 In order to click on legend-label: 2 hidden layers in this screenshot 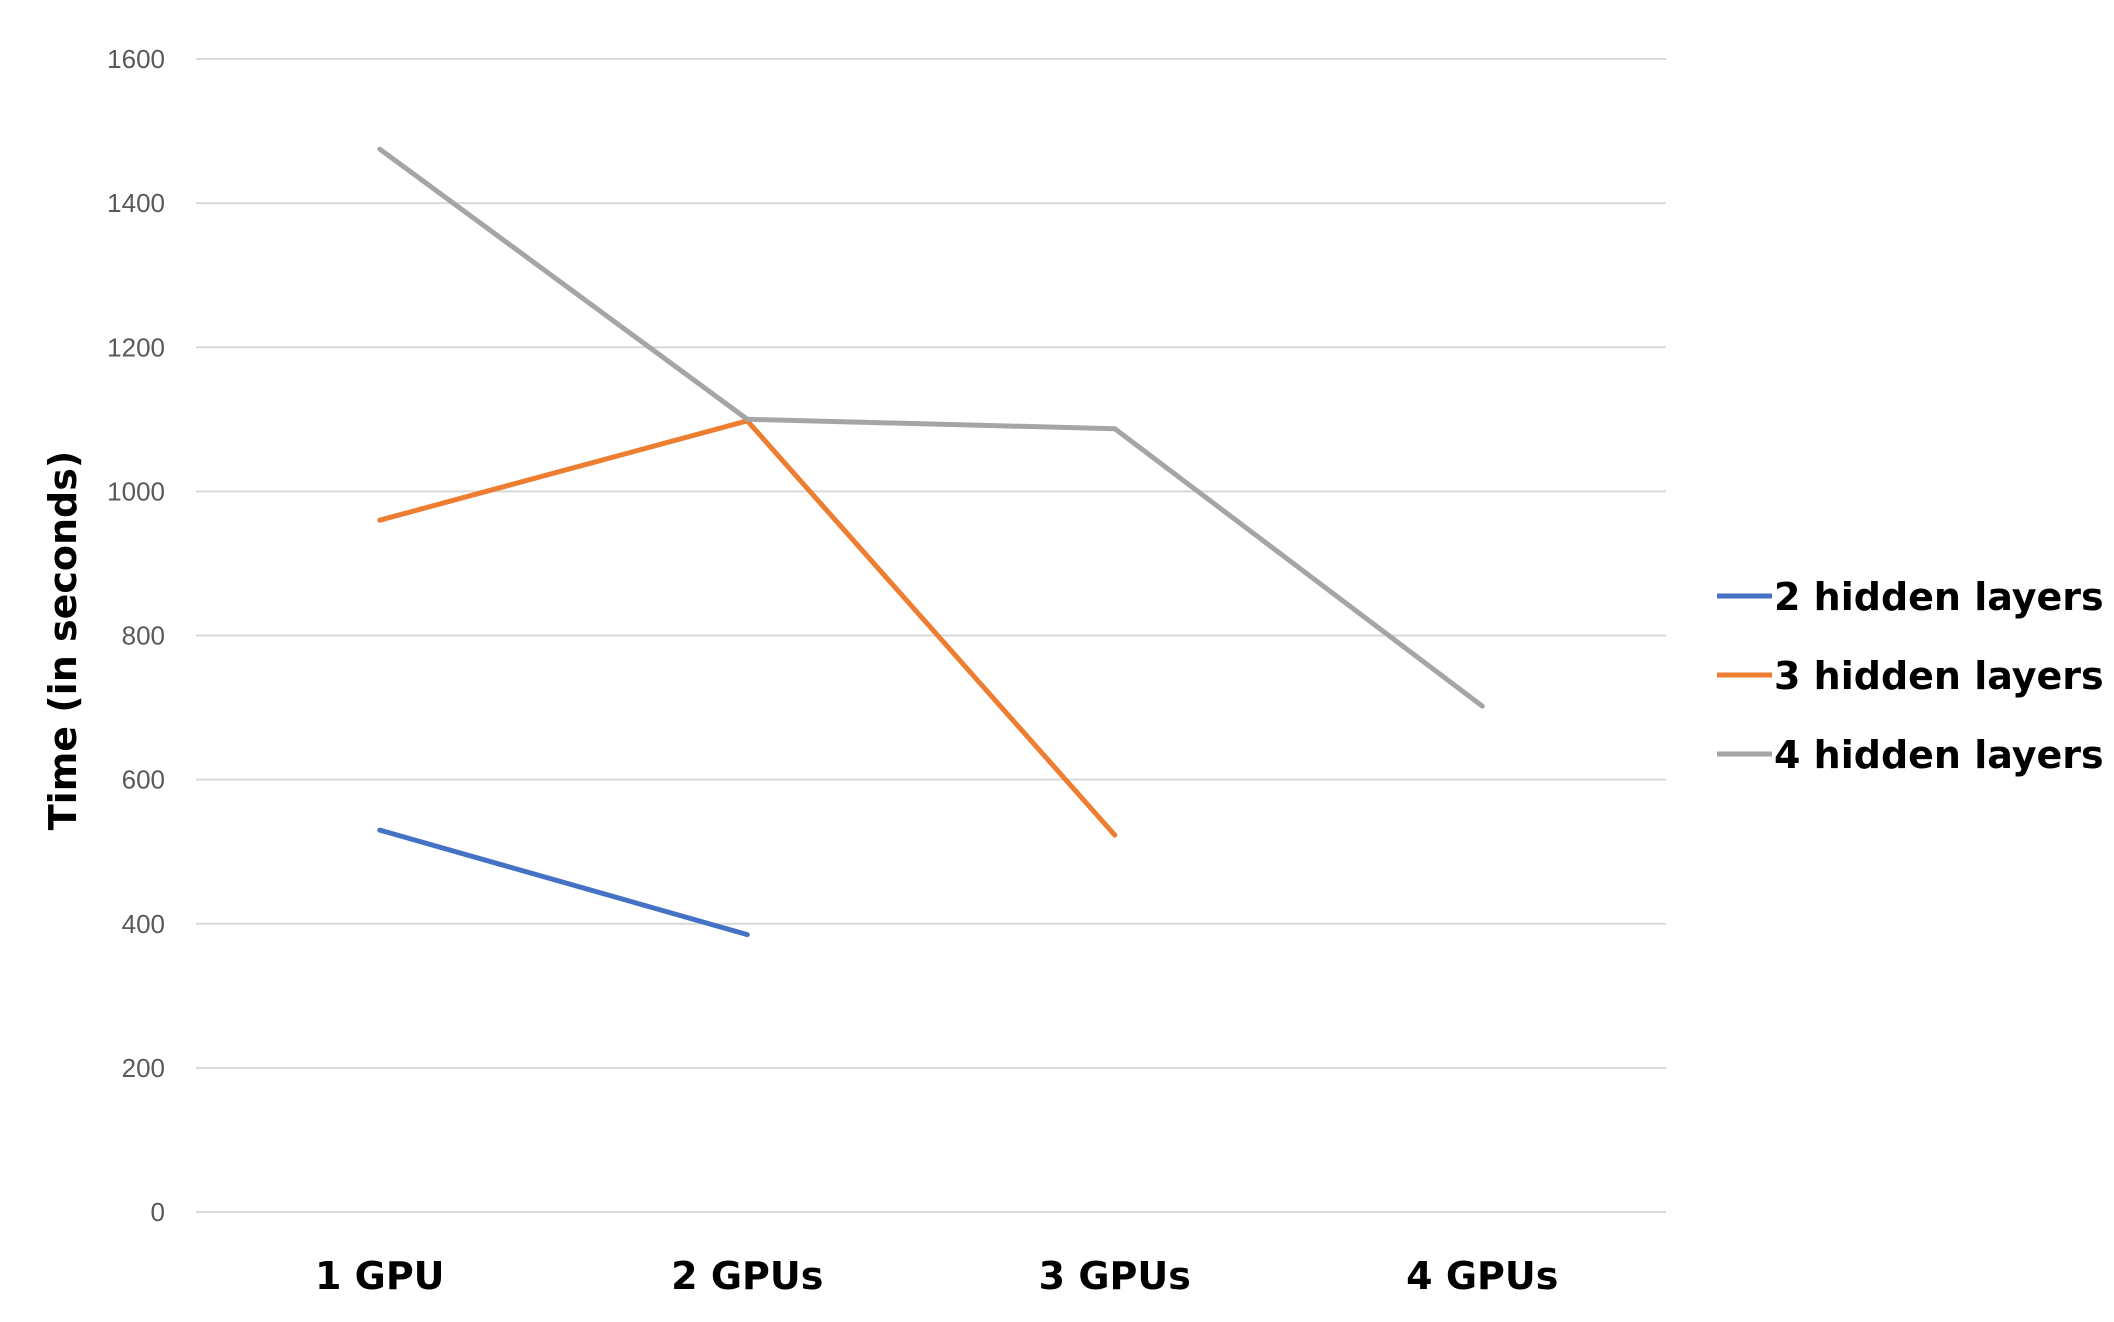, I will do `click(1939, 597)`.